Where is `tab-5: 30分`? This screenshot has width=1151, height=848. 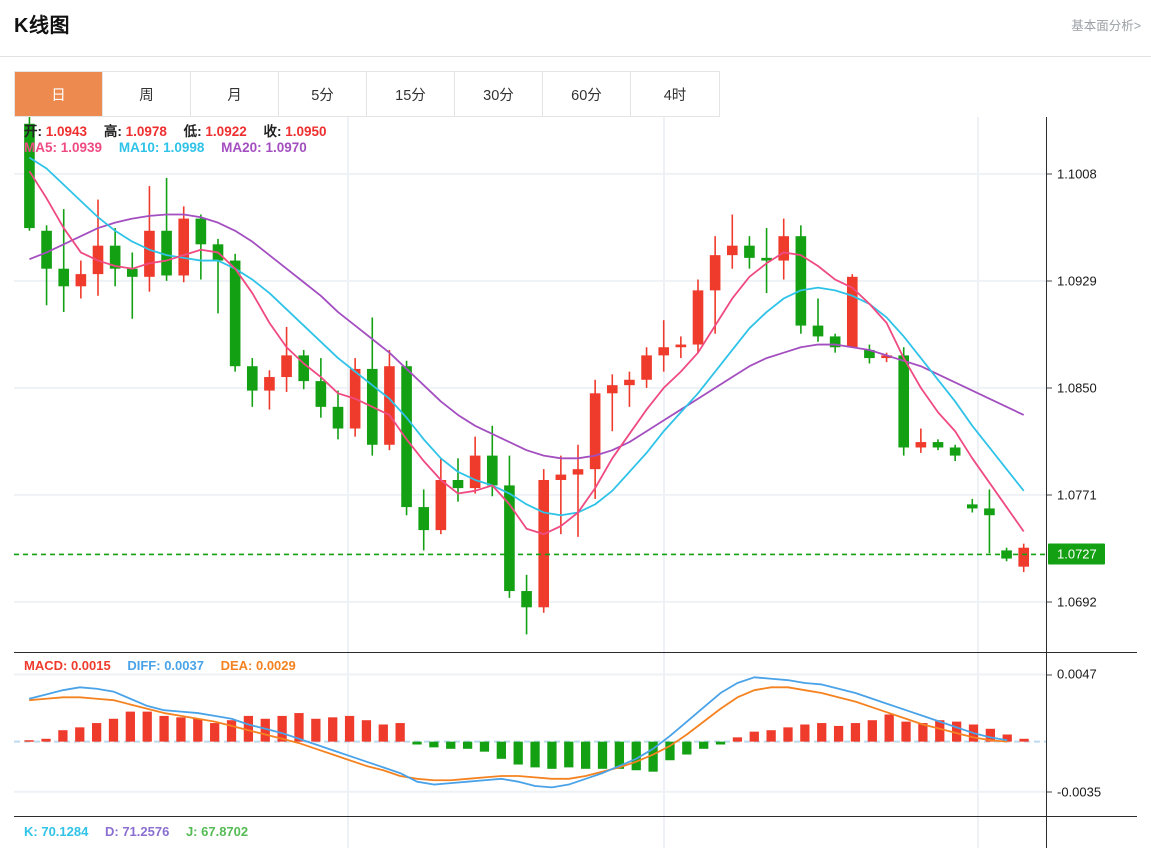
tab-5: 30分 is located at coordinates (499, 94).